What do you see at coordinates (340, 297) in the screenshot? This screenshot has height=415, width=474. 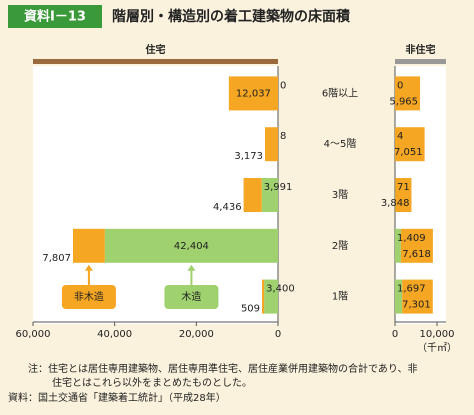 I see `category-label: 1階` at bounding box center [340, 297].